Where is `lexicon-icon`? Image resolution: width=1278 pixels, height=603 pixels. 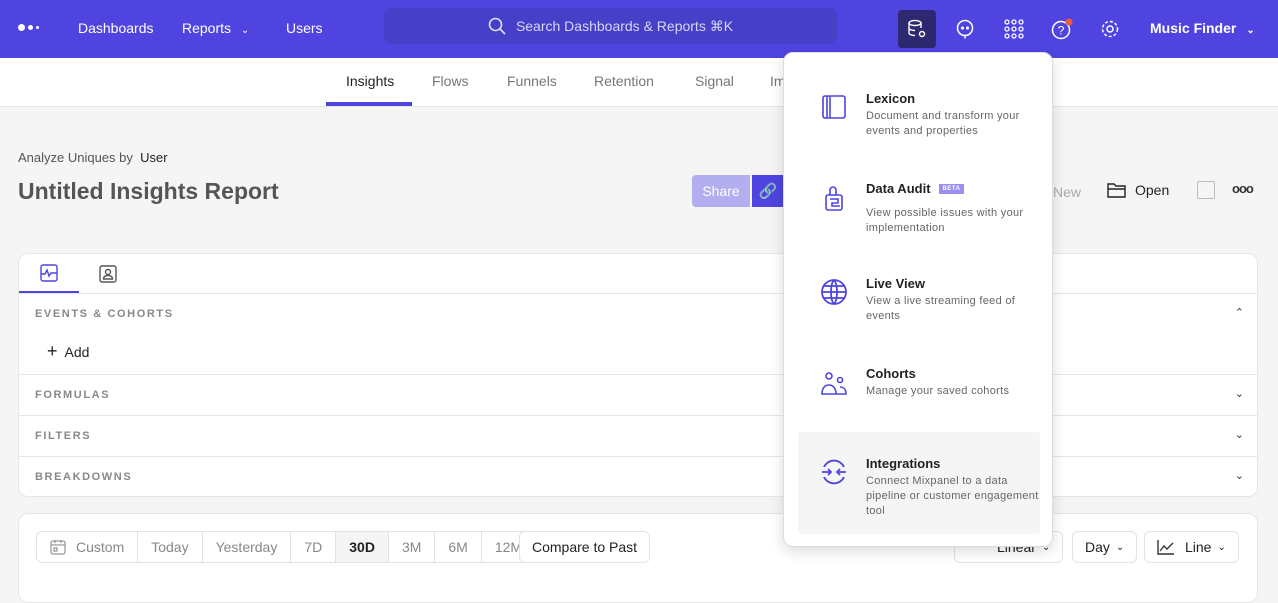 lexicon-icon is located at coordinates (834, 107).